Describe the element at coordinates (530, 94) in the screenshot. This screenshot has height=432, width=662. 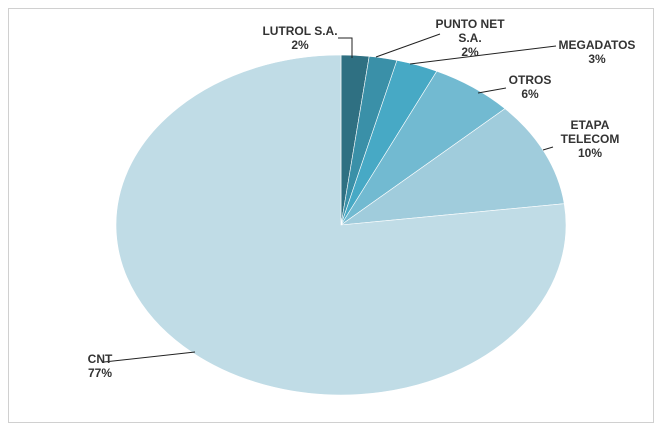
I see `slice-value: 6%` at that location.